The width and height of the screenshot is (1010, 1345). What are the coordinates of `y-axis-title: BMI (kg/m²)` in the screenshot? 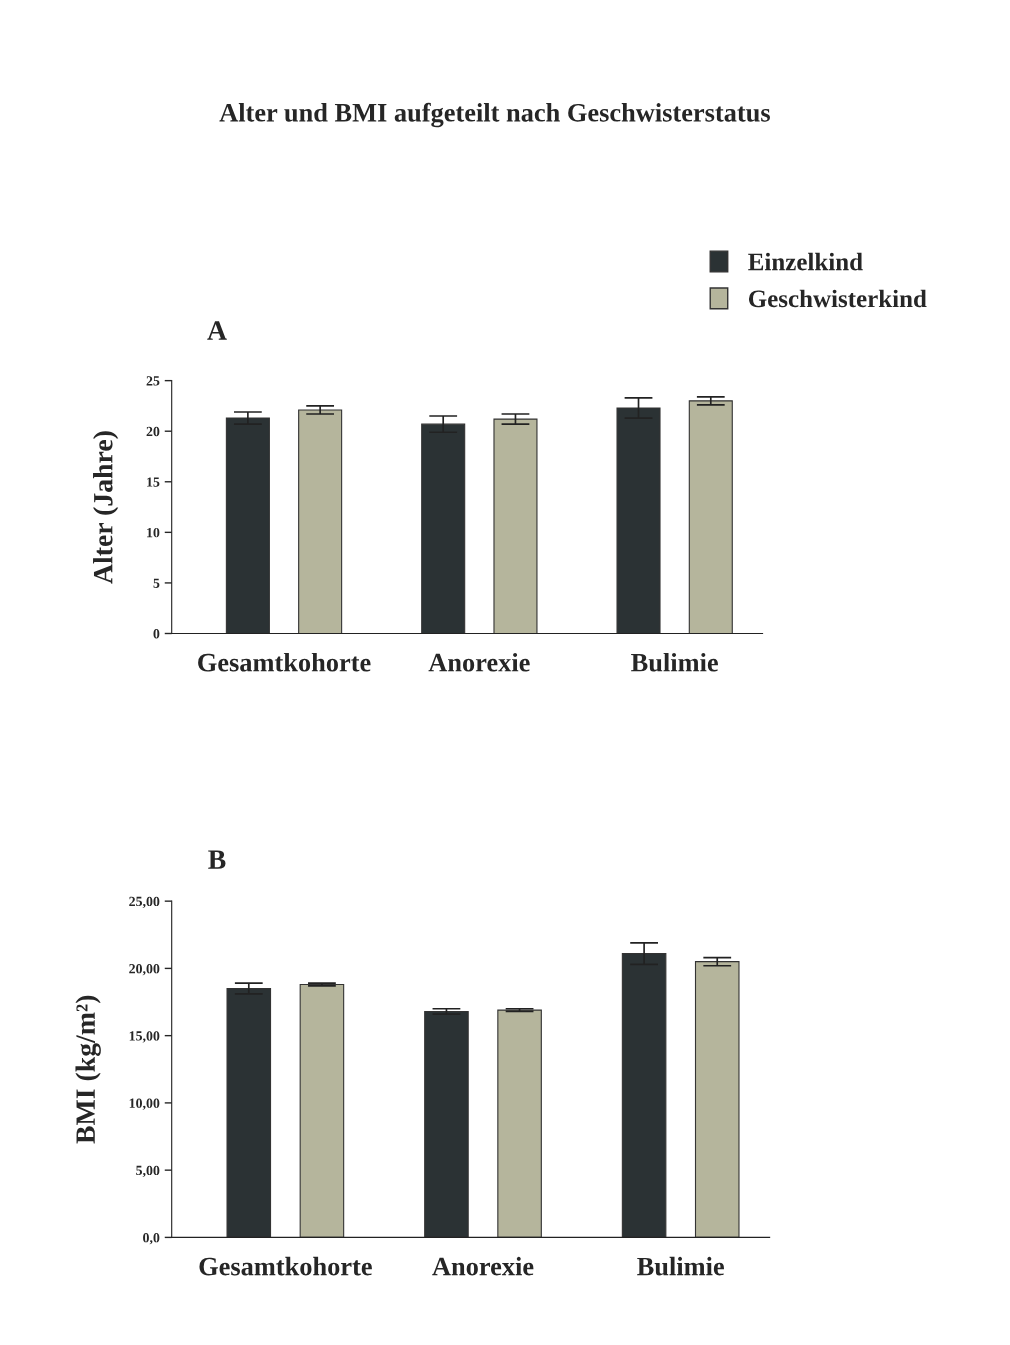 It's located at (88, 1069).